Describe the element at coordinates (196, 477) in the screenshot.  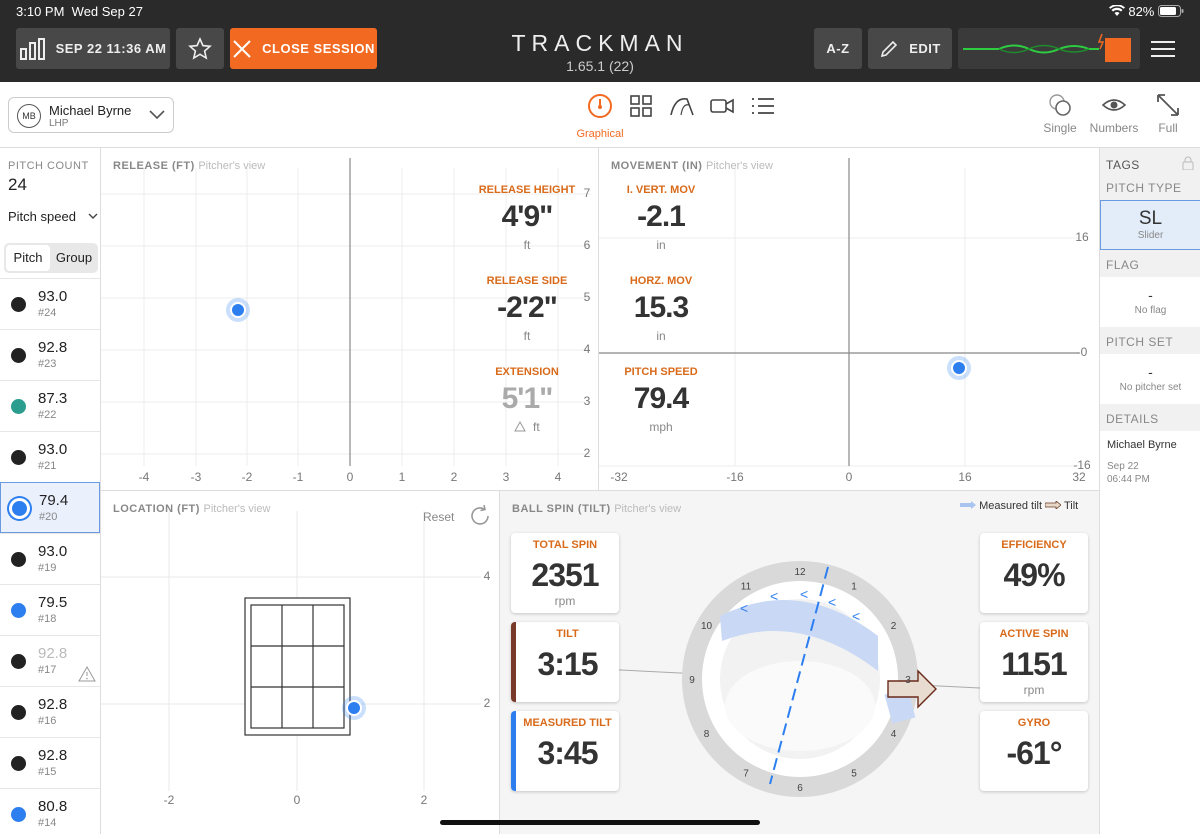
I see `release-x-tick: -3` at that location.